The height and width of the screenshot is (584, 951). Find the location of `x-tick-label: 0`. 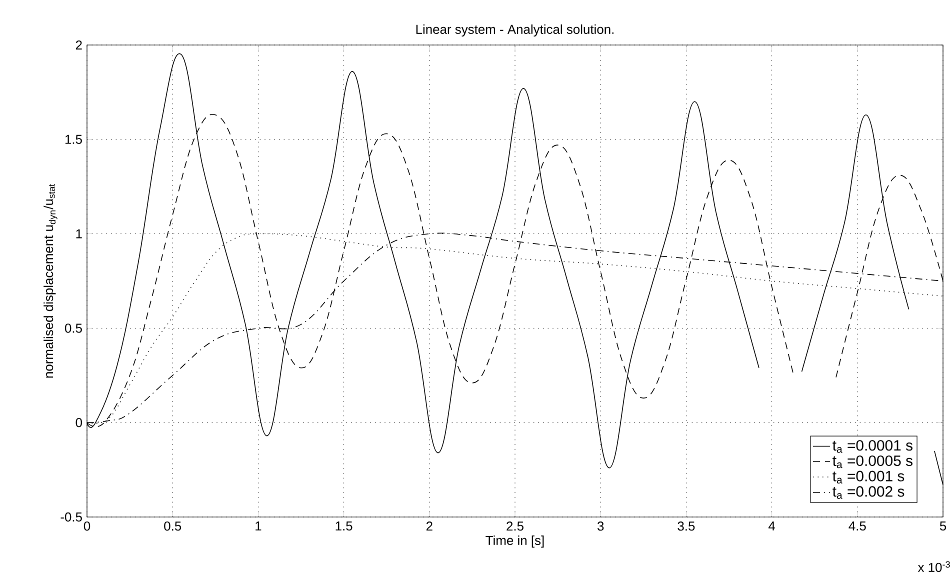

x-tick-label: 0 is located at coordinates (87, 526).